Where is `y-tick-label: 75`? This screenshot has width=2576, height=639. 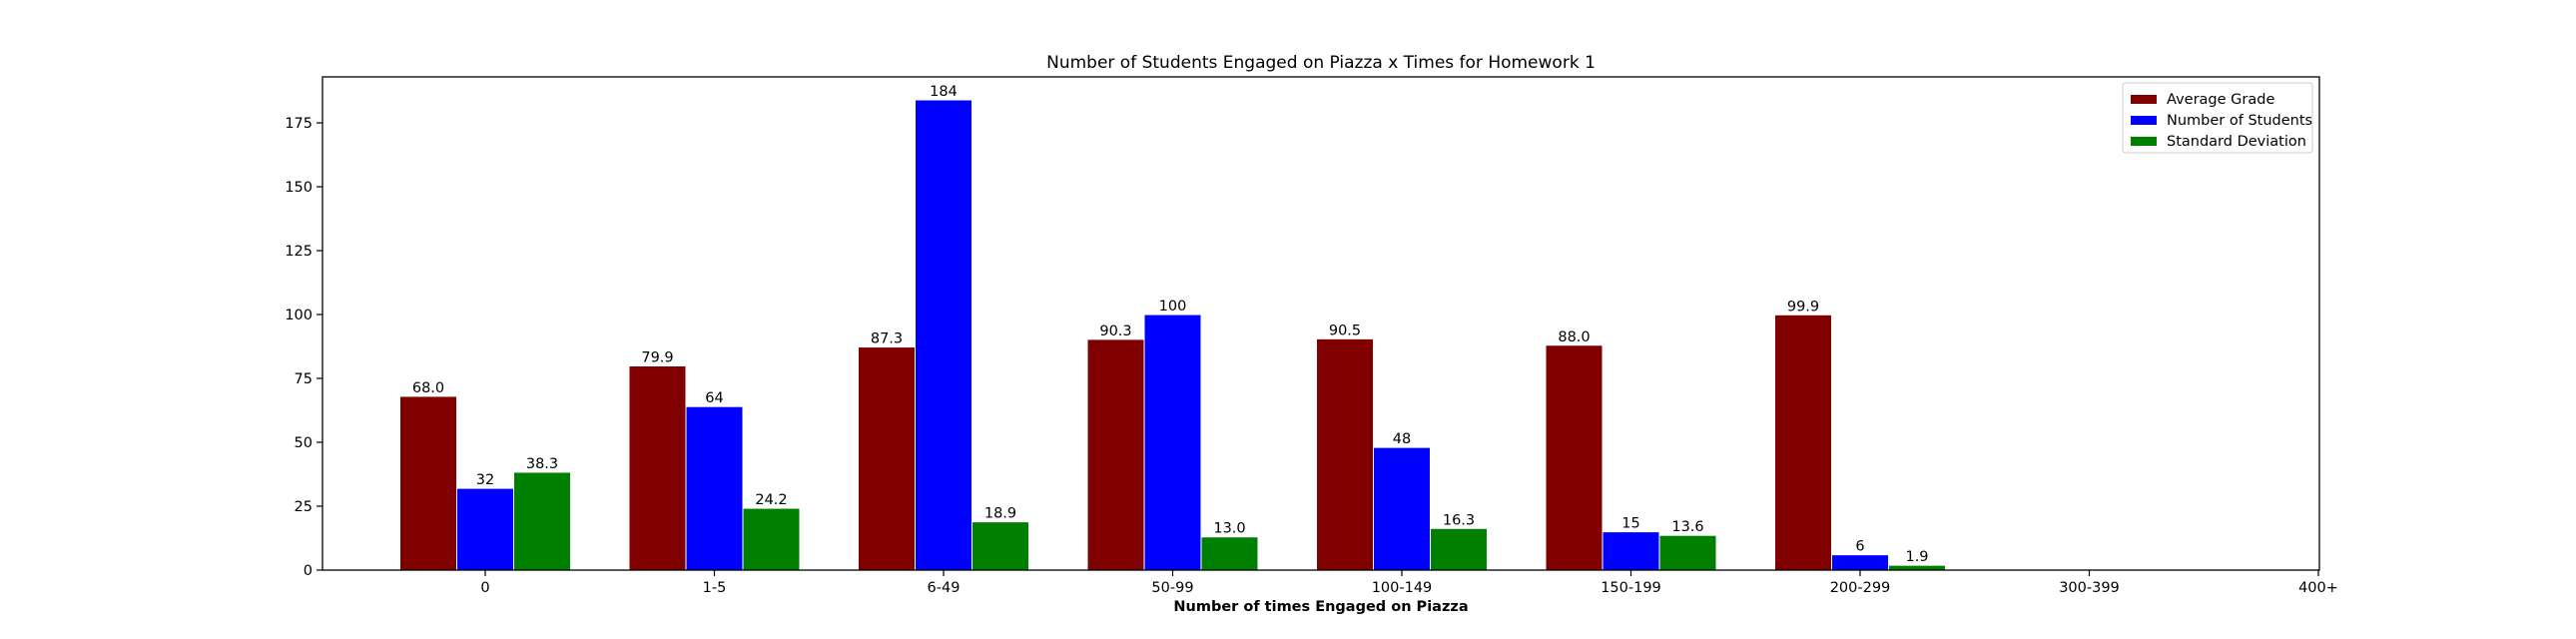 y-tick-label: 75 is located at coordinates (304, 379).